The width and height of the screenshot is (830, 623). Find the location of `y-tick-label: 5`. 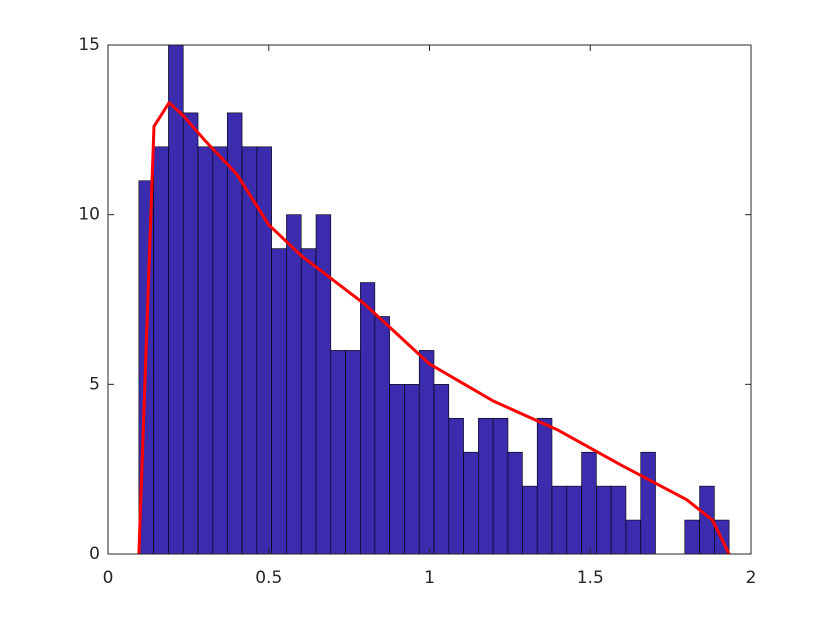

y-tick-label: 5 is located at coordinates (94, 384).